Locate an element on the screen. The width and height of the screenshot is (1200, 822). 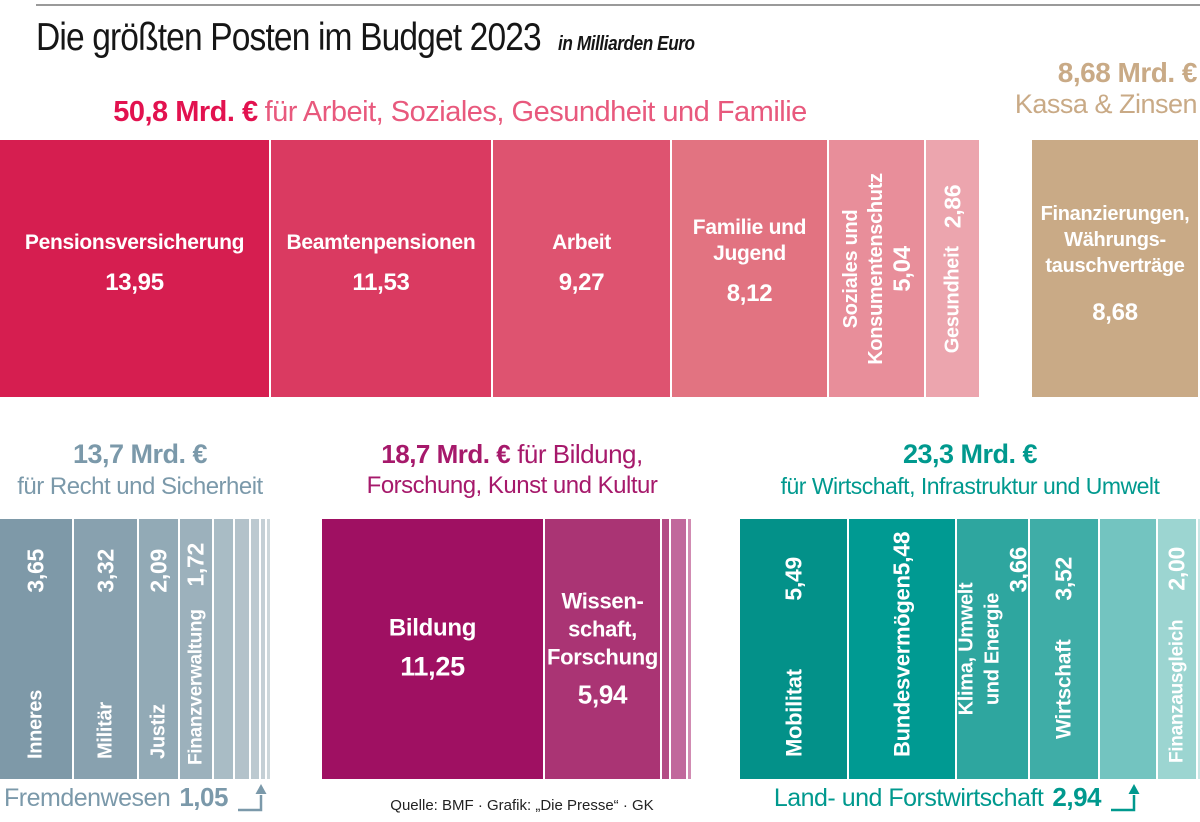
group-rest-wirtschaft: für Wirtschaft, Infrastruktur und Umwelt is located at coordinates (970, 485).